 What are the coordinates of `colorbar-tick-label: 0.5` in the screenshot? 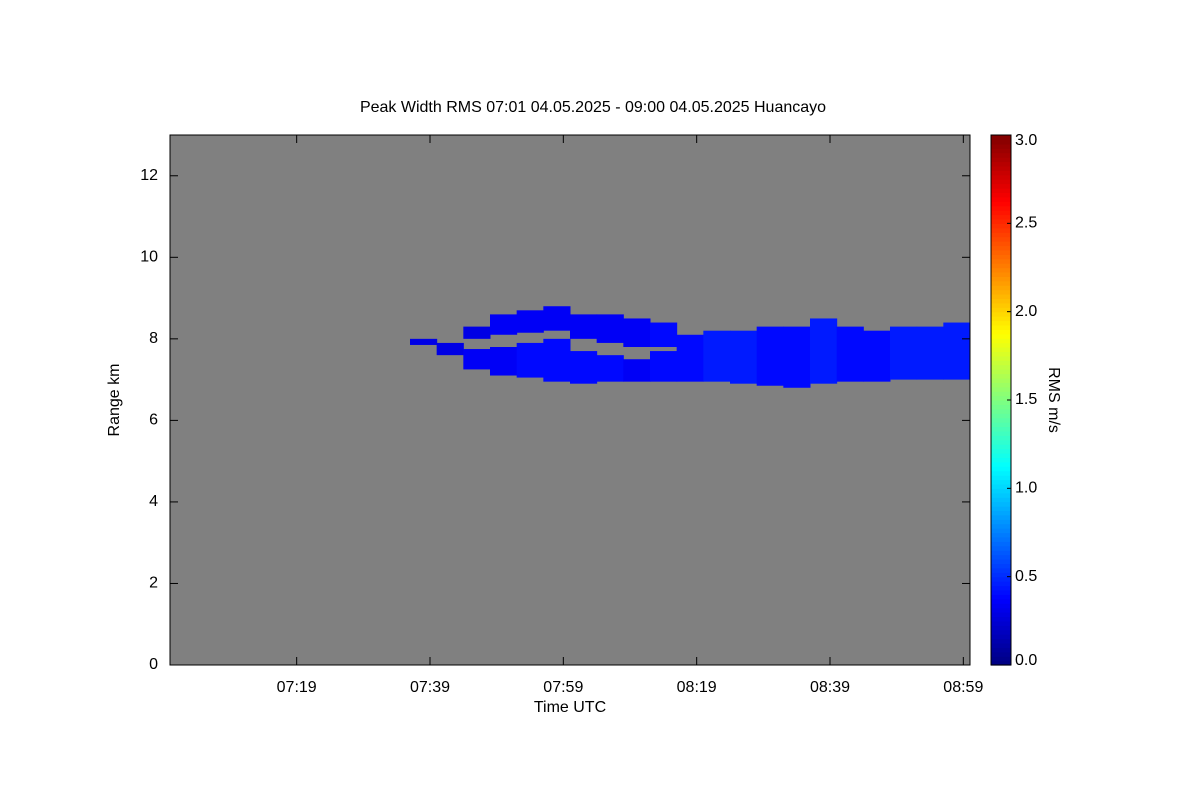 It's located at (1026, 576).